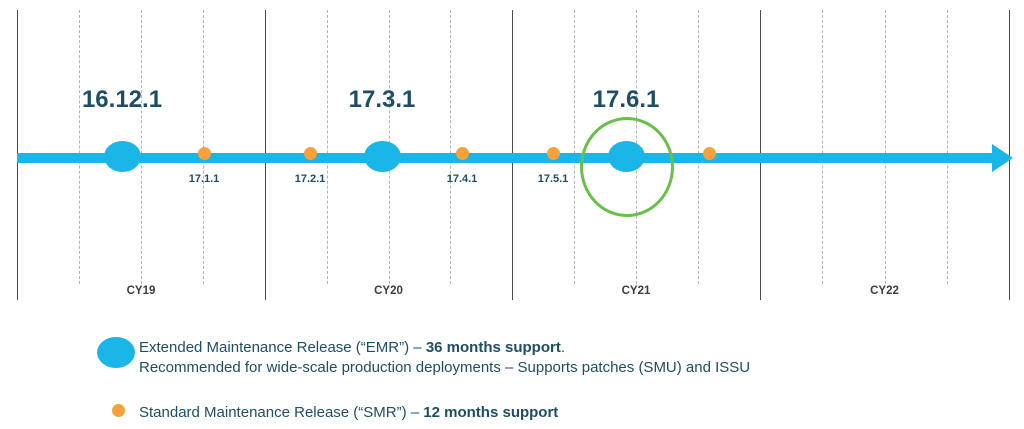 The image size is (1024, 429). I want to click on smr-release-label: 17.5.1, so click(553, 179).